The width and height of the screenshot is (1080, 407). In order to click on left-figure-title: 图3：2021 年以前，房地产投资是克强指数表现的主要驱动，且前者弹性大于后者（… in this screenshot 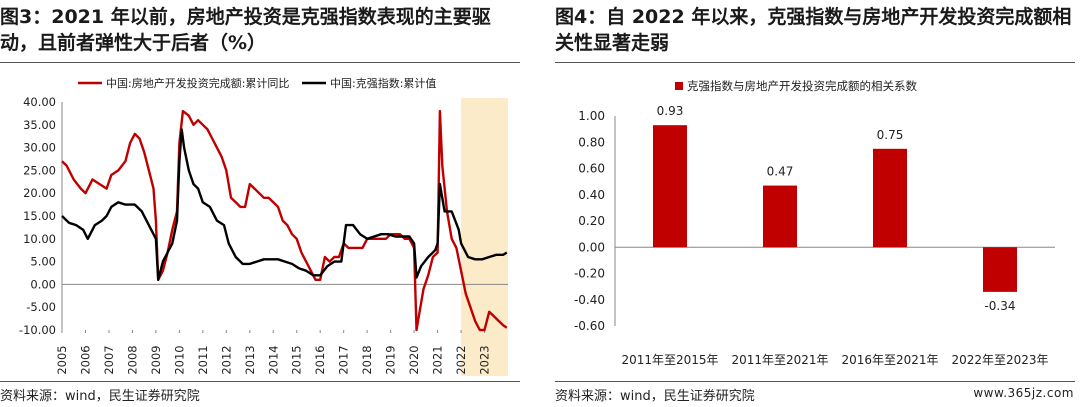, I will do `click(245, 30)`.